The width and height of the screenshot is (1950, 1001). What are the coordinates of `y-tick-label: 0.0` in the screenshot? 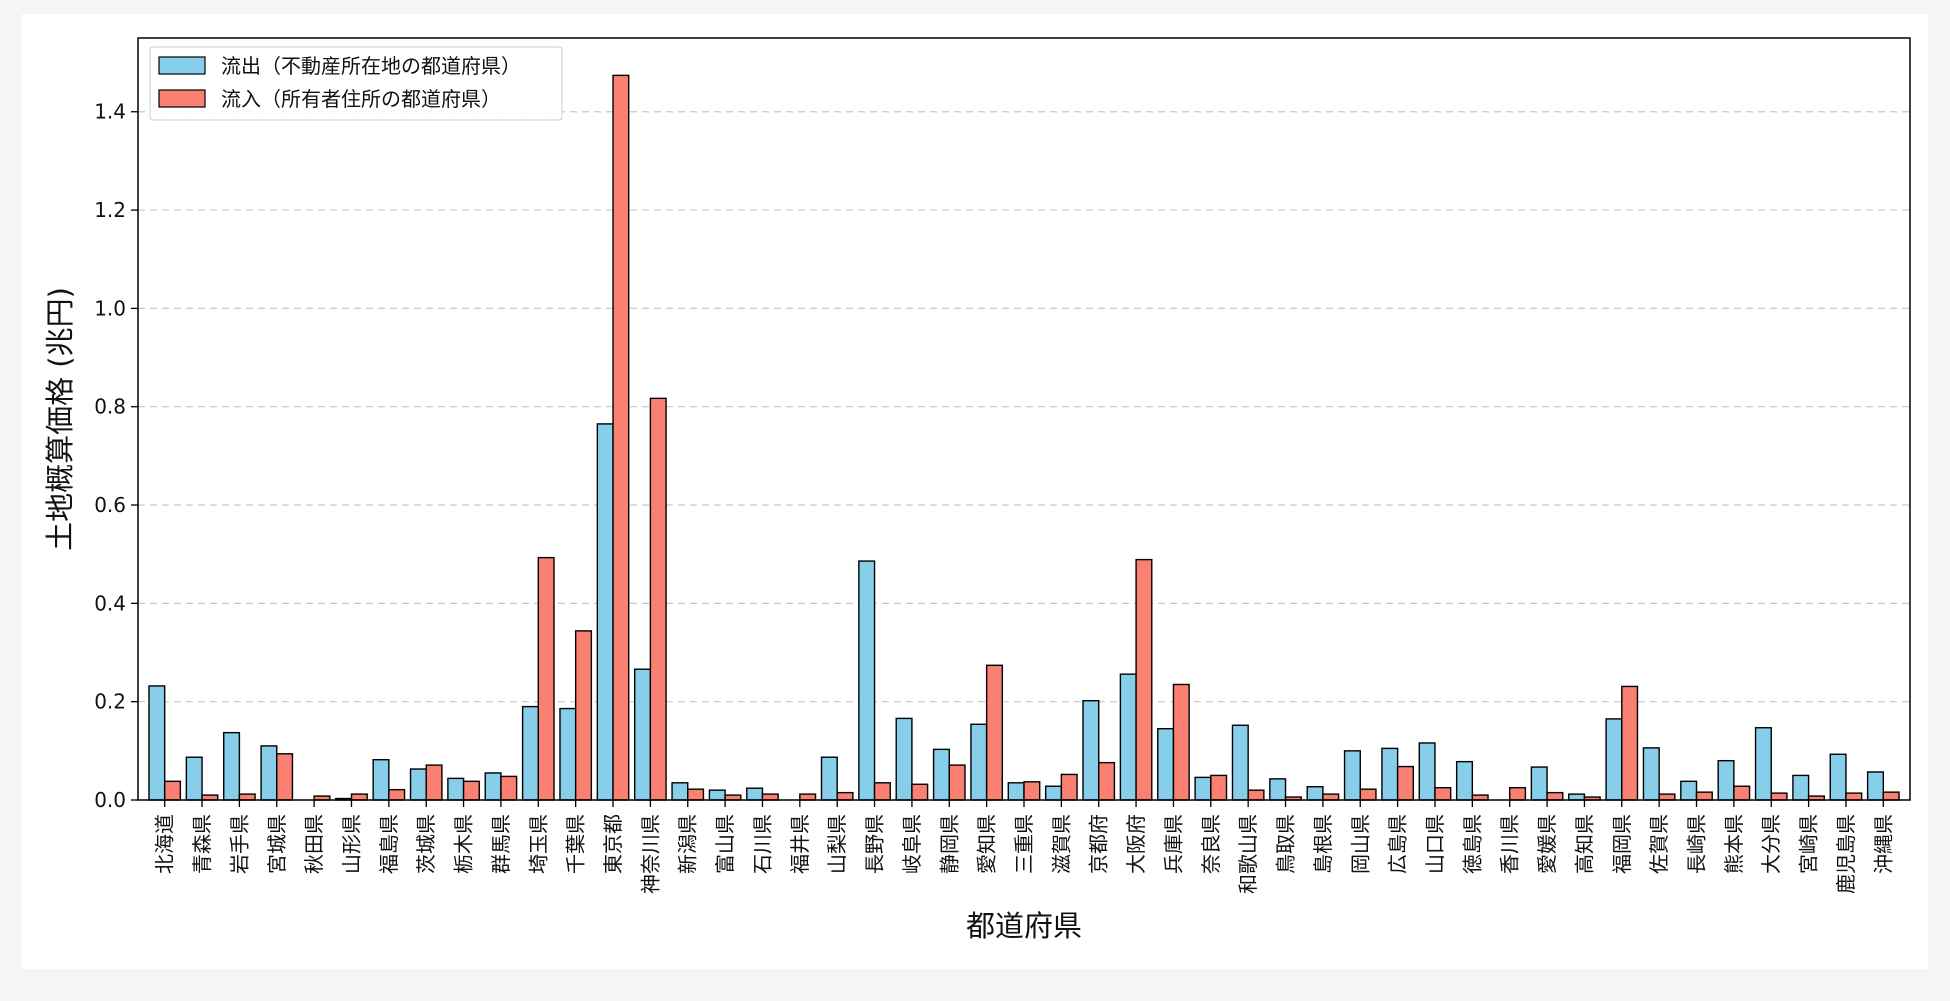 It's located at (110, 800).